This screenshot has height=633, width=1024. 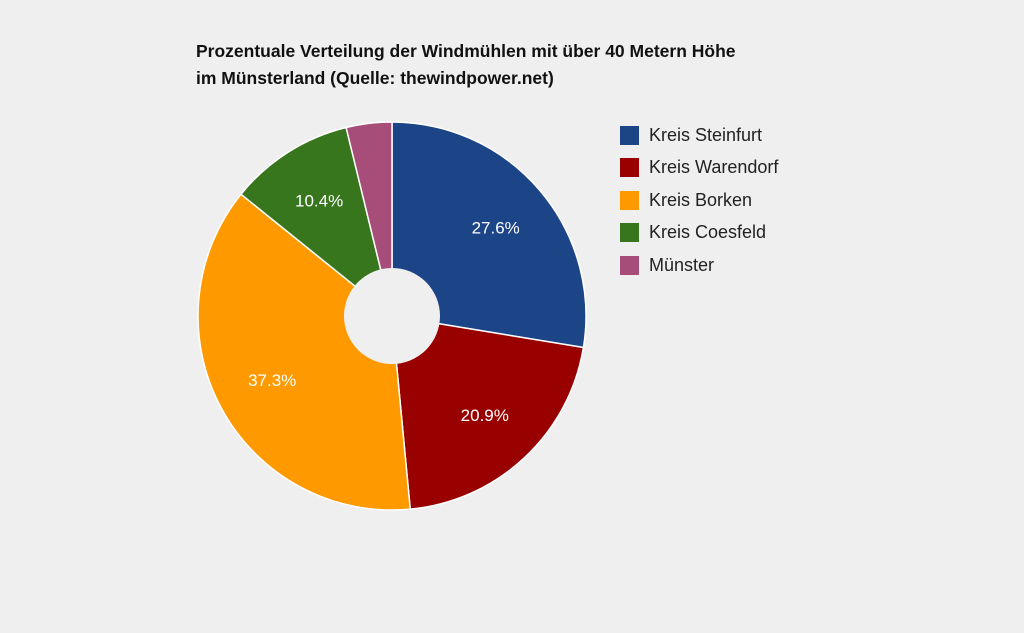 What do you see at coordinates (272, 380) in the screenshot?
I see `pie-slice-label-kreis-borken: 37.3%` at bounding box center [272, 380].